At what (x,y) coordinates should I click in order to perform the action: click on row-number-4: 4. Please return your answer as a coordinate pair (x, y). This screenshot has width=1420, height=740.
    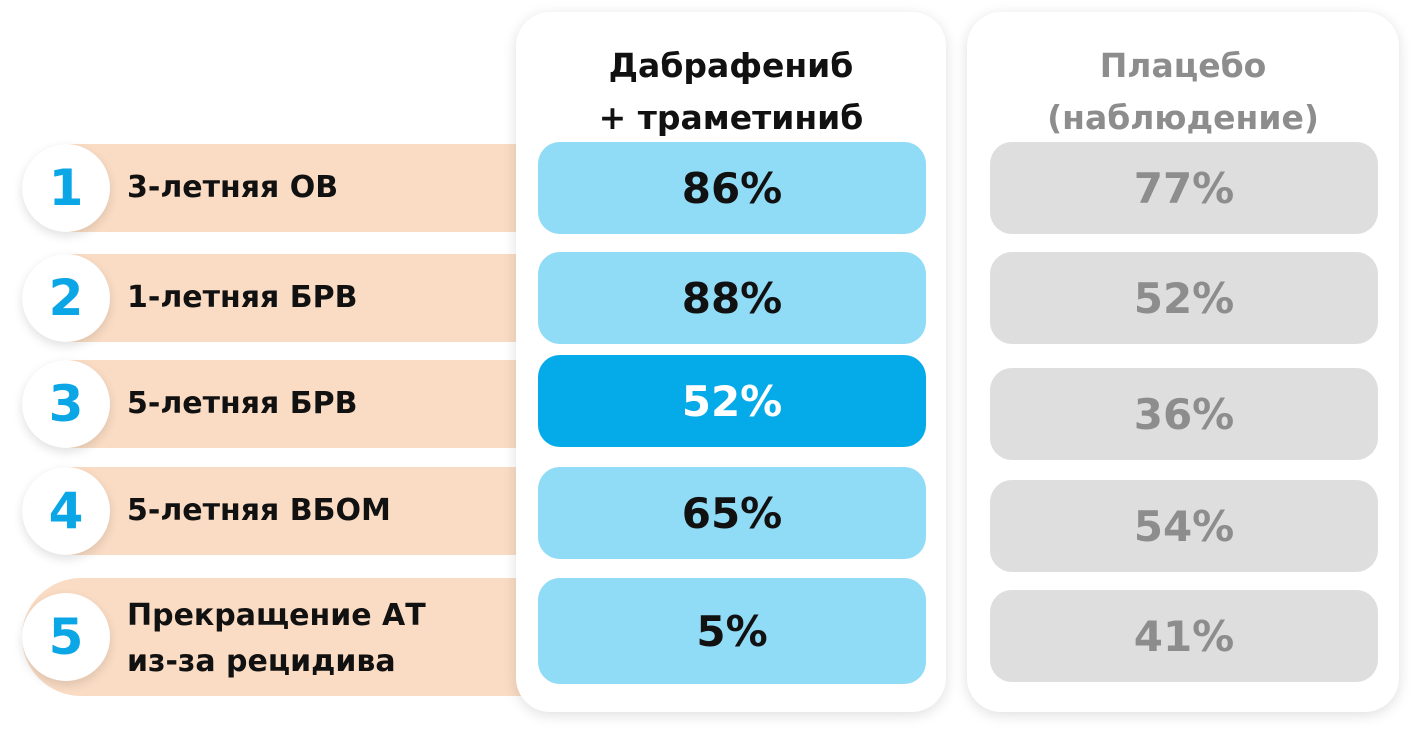
    Looking at the image, I should click on (66, 511).